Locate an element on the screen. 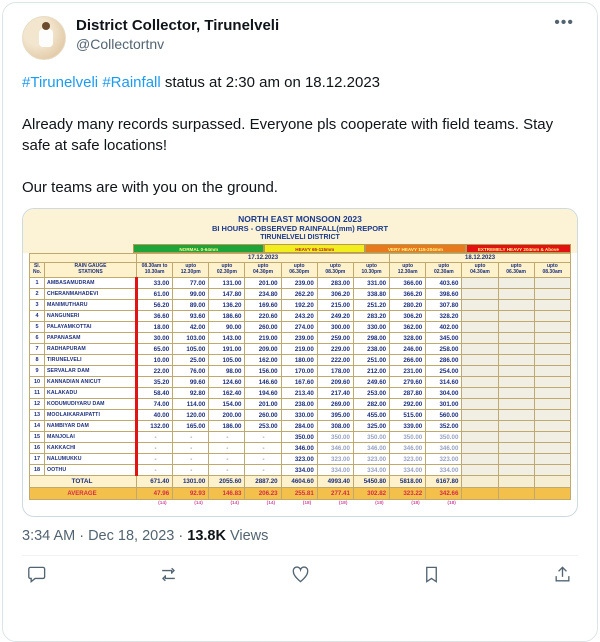  value-cell: 249.60 is located at coordinates (371, 382).